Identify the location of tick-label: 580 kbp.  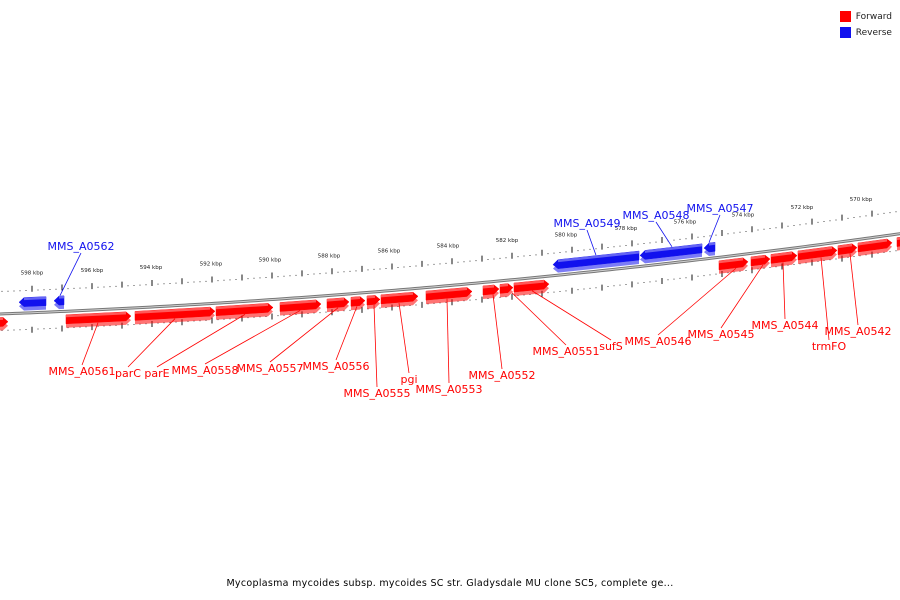
(566, 235).